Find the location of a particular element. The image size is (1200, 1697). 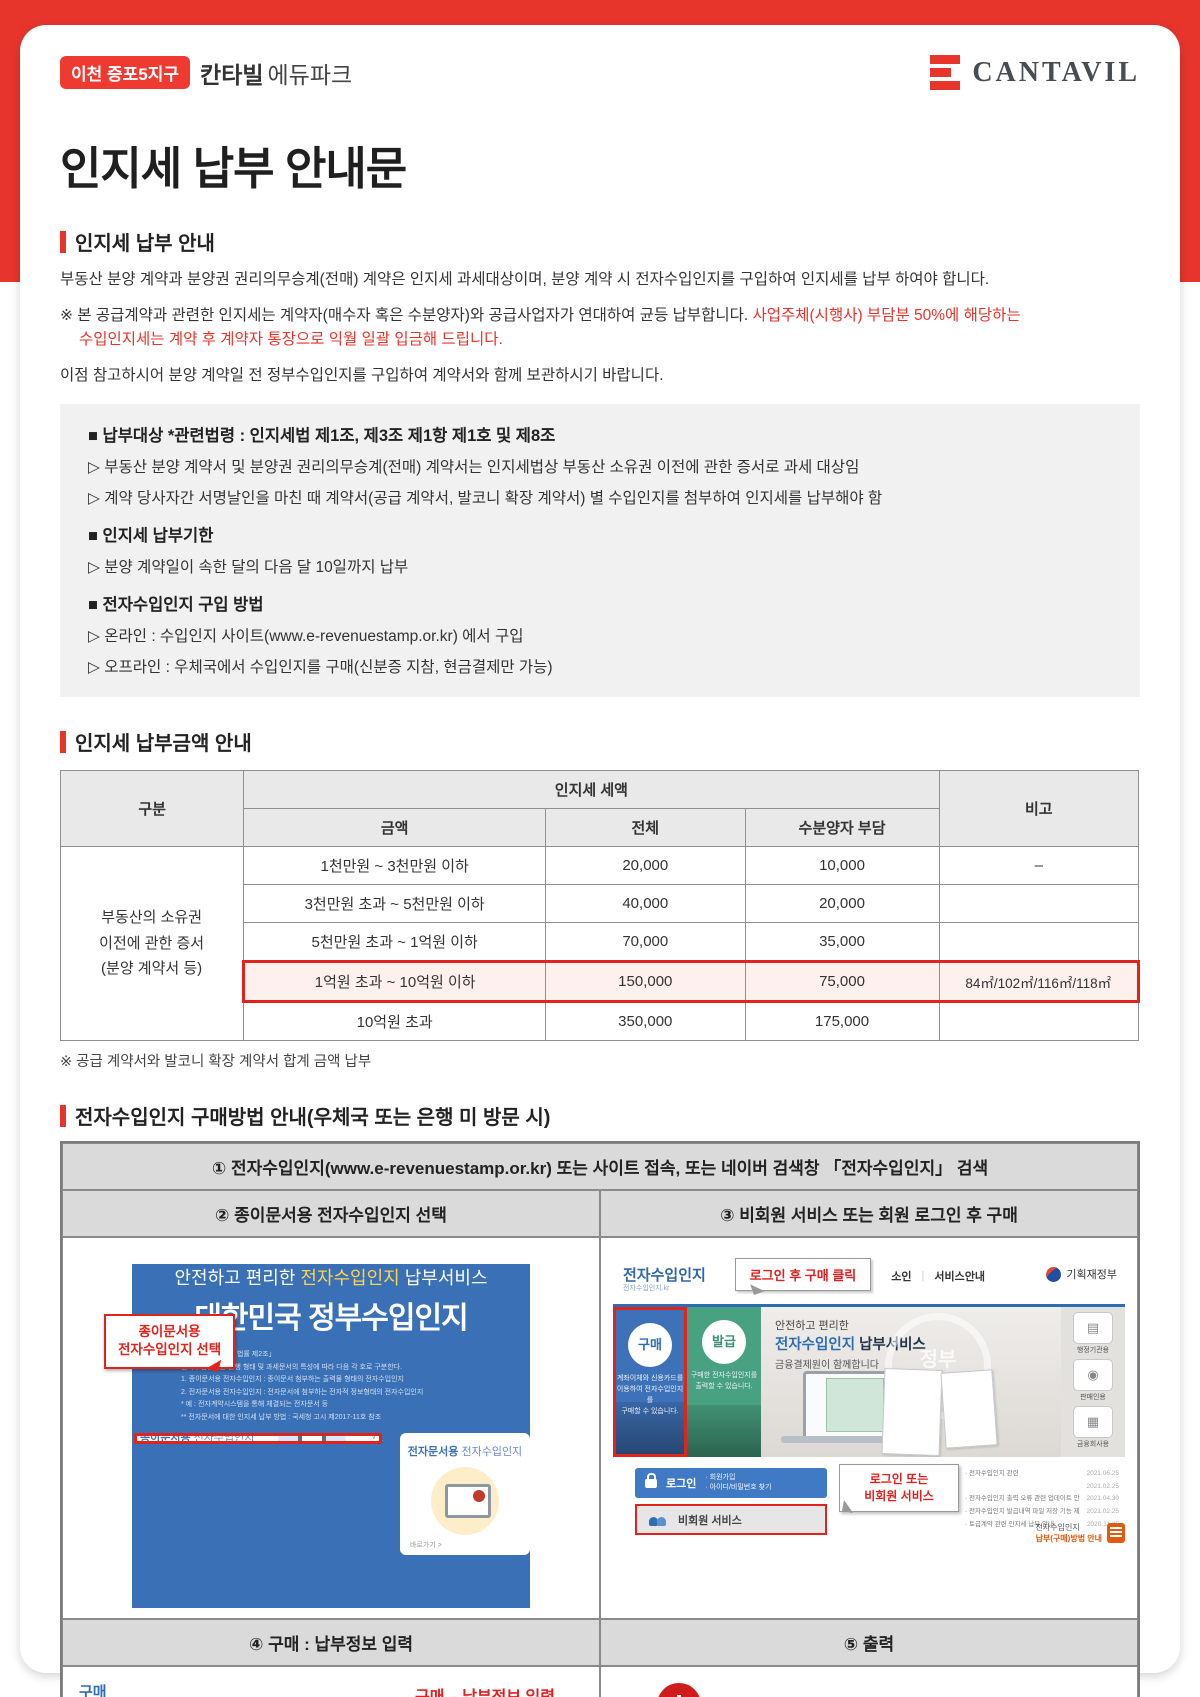

table-row: 5천만원 초과 ~ 1억원 이하 70,000 35,000 is located at coordinates (600, 942).